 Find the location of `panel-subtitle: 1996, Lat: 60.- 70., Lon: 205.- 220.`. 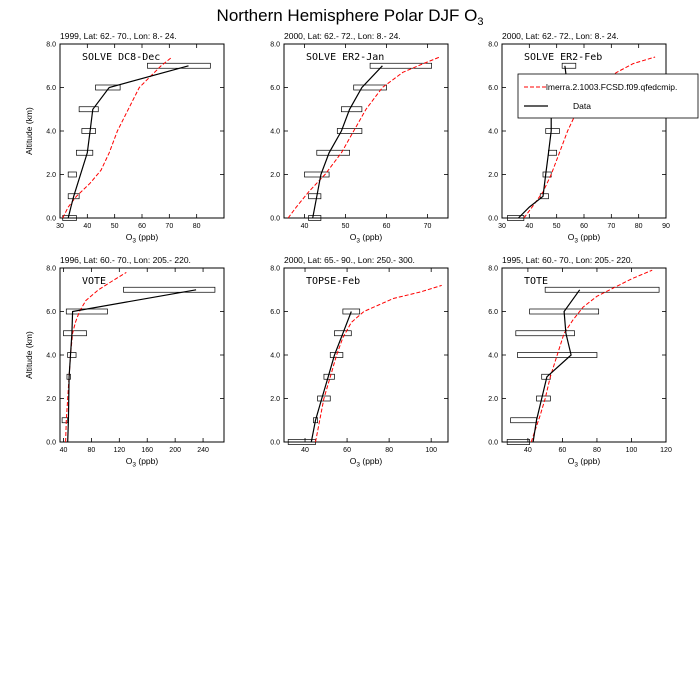

panel-subtitle: 1996, Lat: 60.- 70., Lon: 205.- 220. is located at coordinates (125, 260).